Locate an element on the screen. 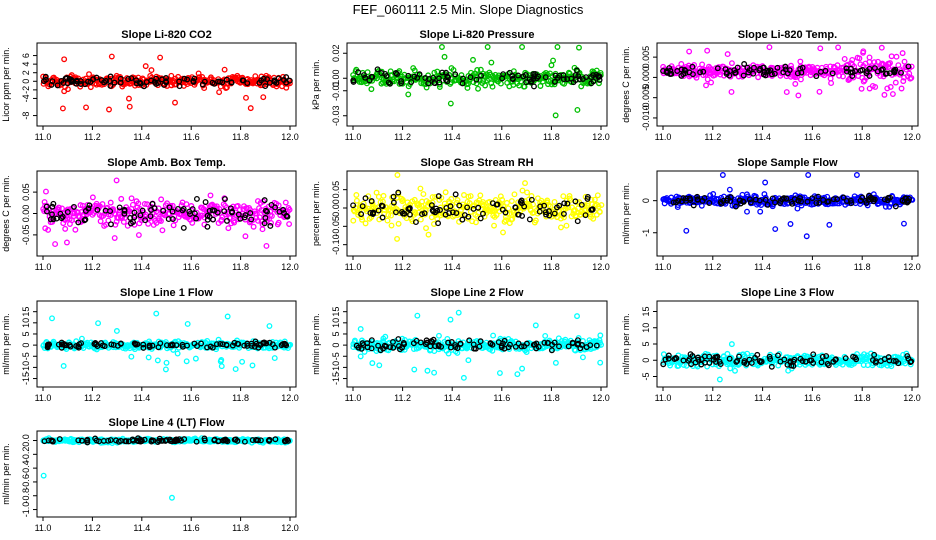 The width and height of the screenshot is (936, 540). y-tick-label: -5 is located at coordinates (646, 376).